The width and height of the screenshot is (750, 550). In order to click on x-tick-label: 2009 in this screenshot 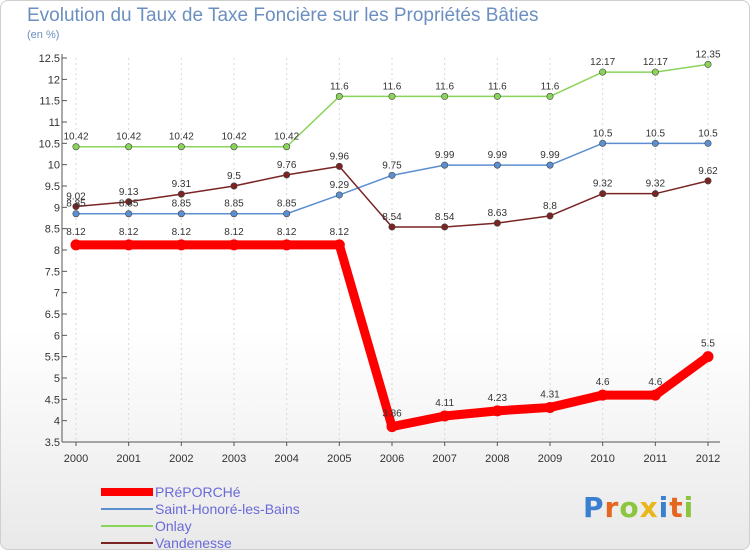, I will do `click(550, 459)`.